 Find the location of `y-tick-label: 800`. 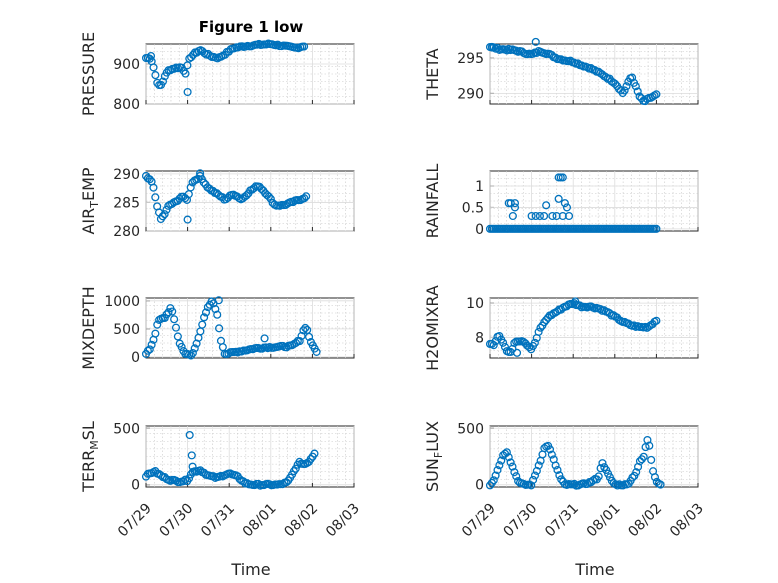

y-tick-label: 800 is located at coordinates (126, 105).